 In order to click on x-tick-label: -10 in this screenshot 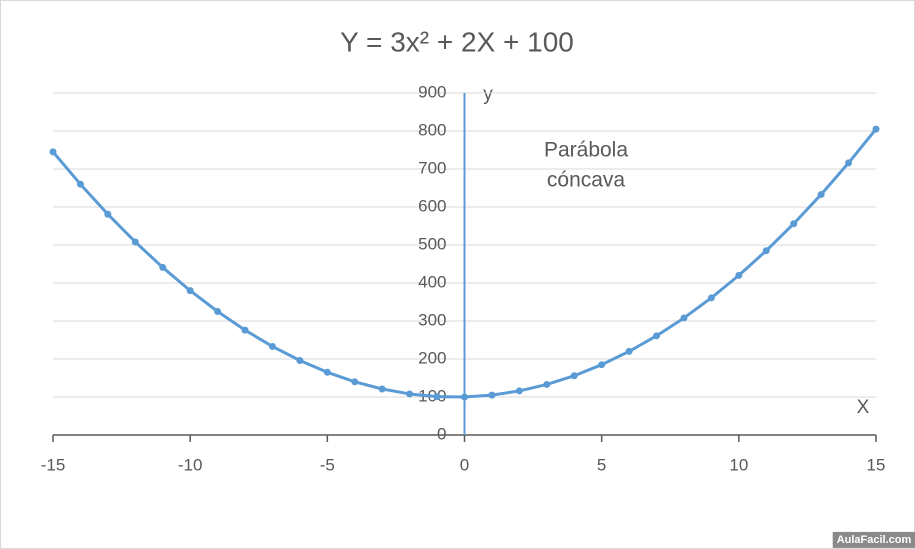, I will do `click(190, 464)`.